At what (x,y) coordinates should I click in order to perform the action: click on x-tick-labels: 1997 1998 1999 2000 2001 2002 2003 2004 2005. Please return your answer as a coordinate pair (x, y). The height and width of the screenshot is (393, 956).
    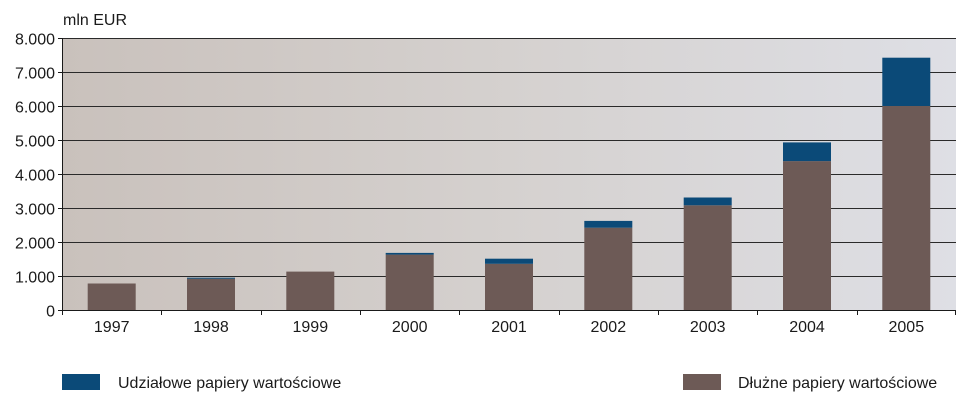
    Looking at the image, I should click on (509, 327).